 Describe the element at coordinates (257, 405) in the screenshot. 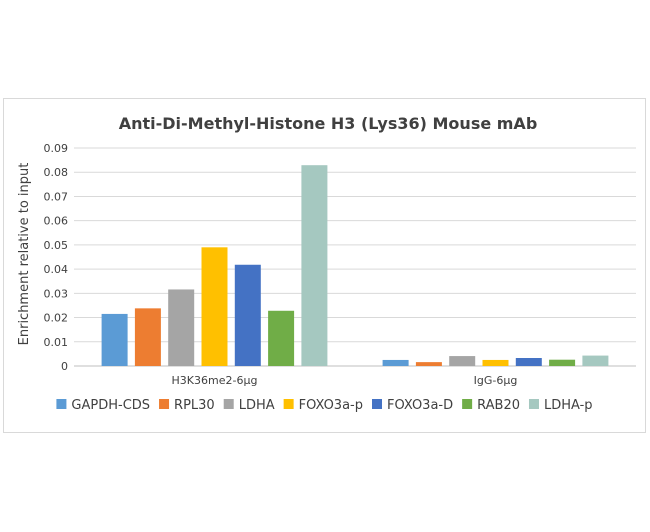

I see `legend-label: LDHA` at that location.